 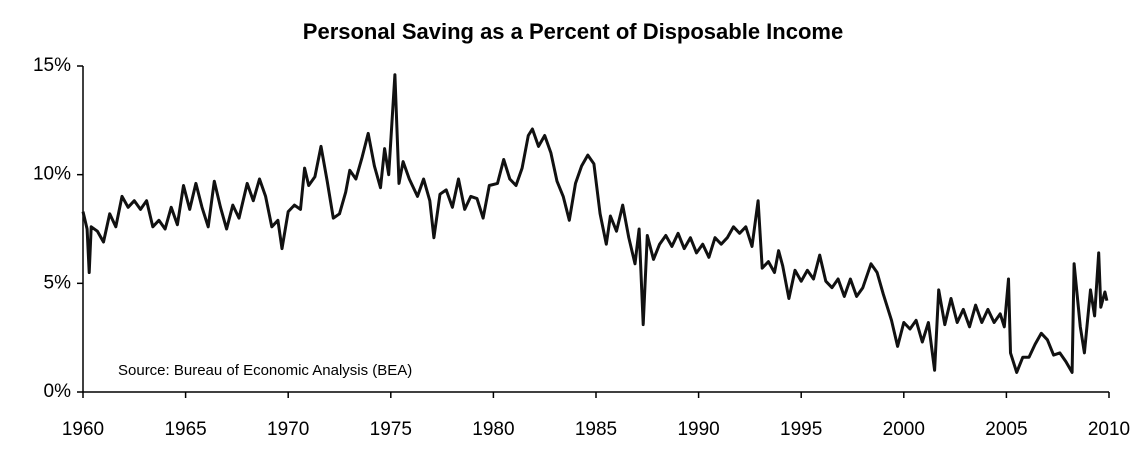 I want to click on y-tick-label: 10%, so click(x=52, y=174).